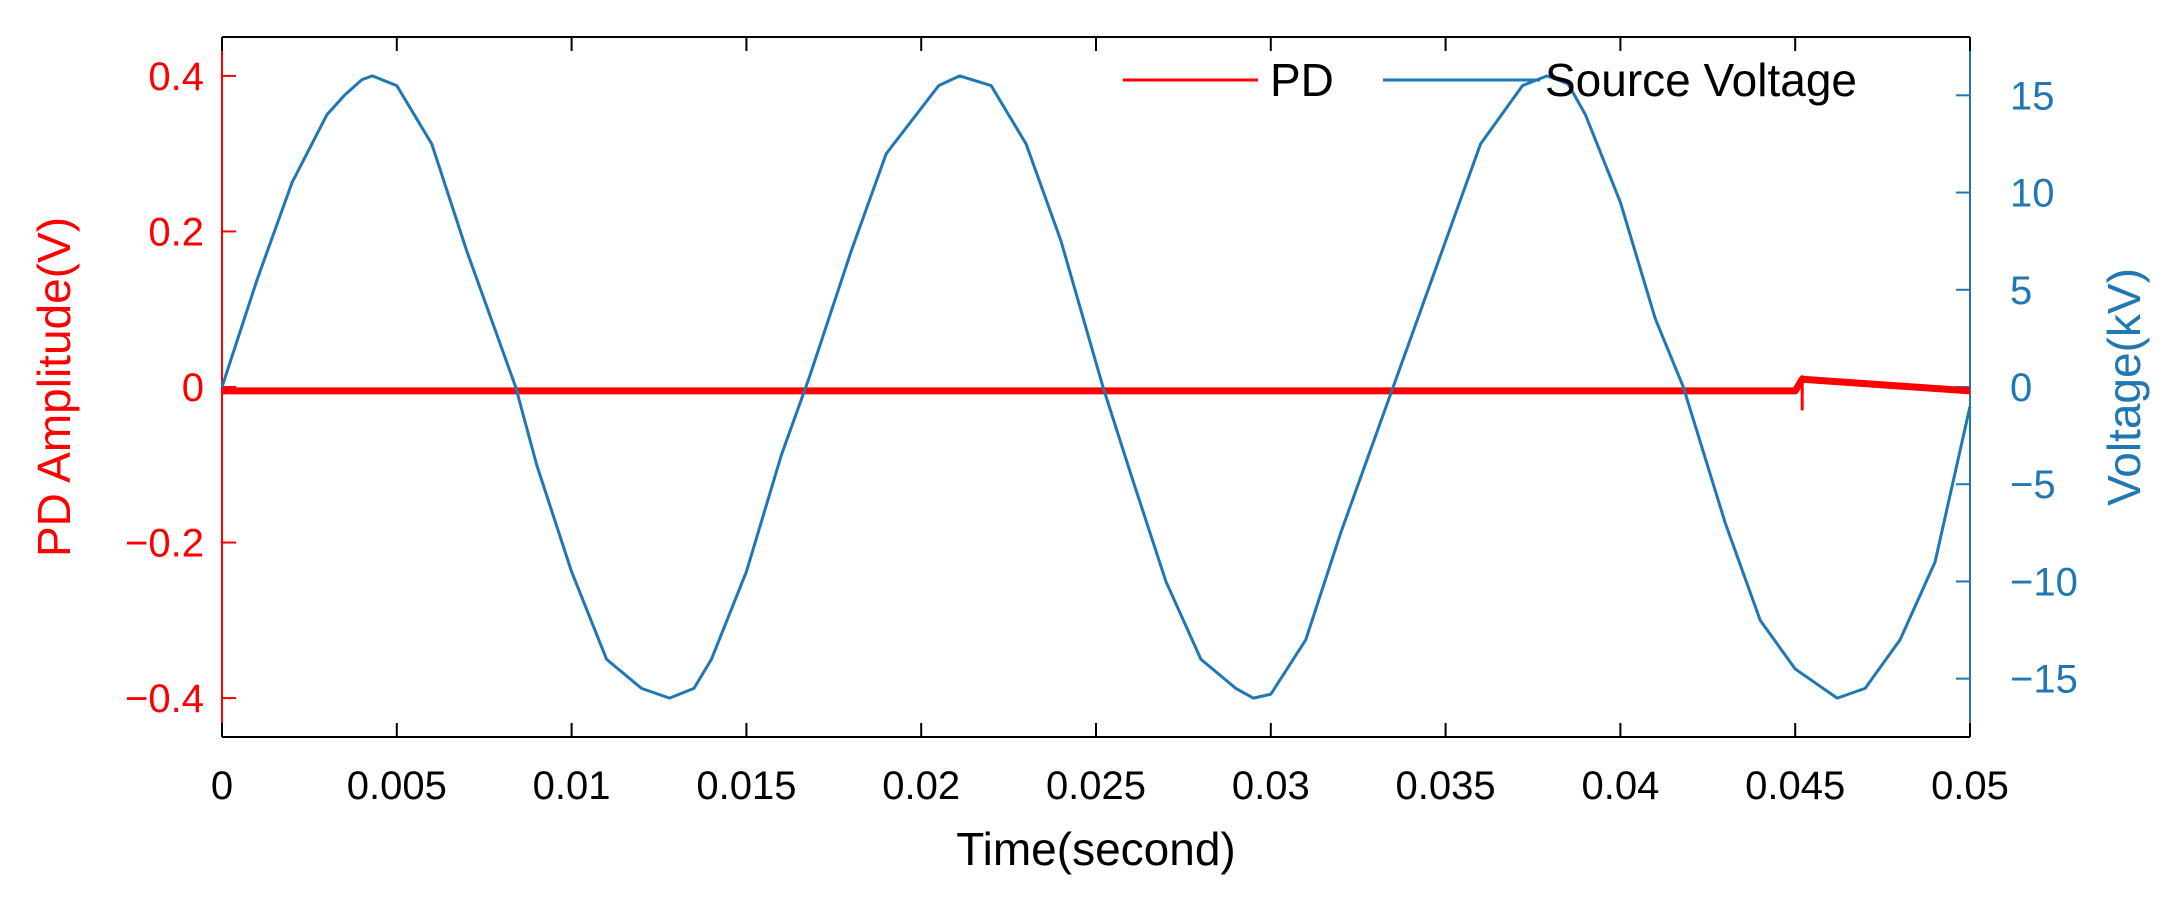 This screenshot has height=912, width=2174. What do you see at coordinates (1795, 786) in the screenshot?
I see `x-tick-label: 0.045` at bounding box center [1795, 786].